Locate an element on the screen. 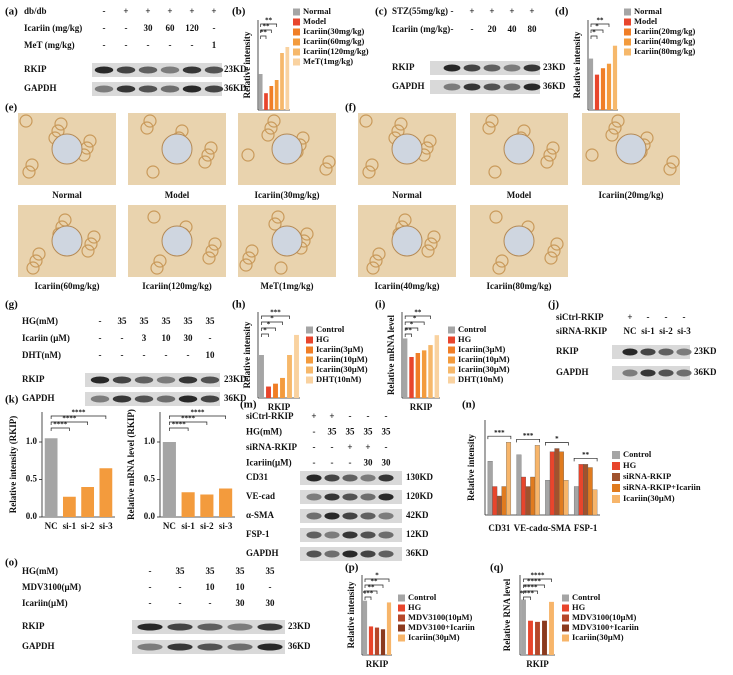 Image resolution: width=733 pixels, height=675 pixels. condition-cell: 60 is located at coordinates (171, 28).